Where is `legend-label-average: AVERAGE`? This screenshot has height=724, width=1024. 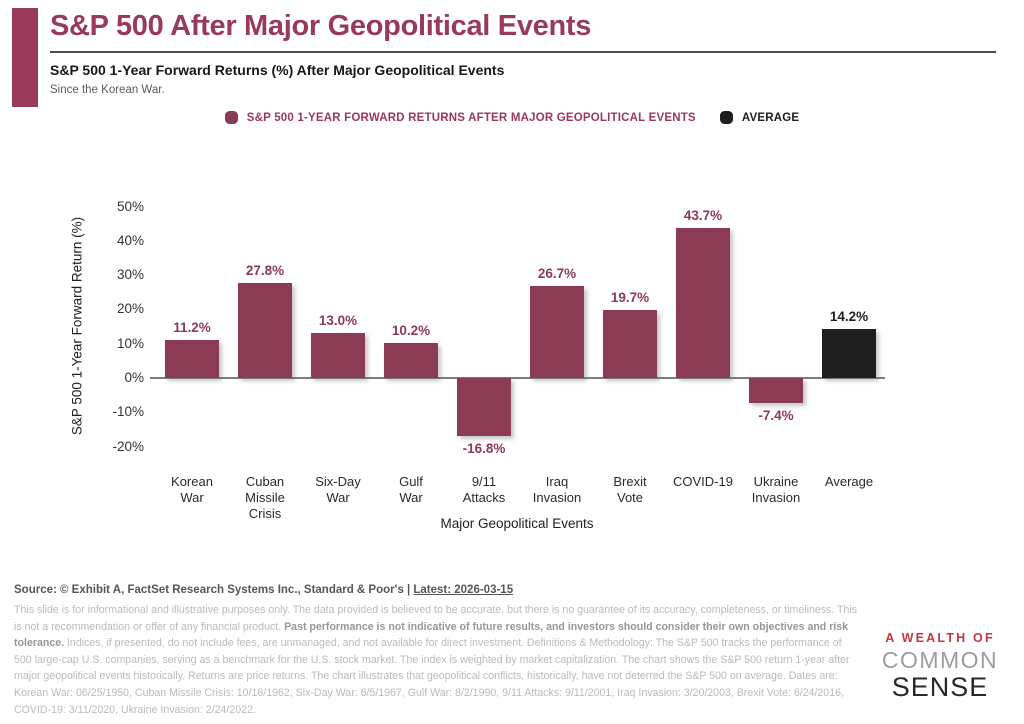
legend-label-average: AVERAGE is located at coordinates (770, 117).